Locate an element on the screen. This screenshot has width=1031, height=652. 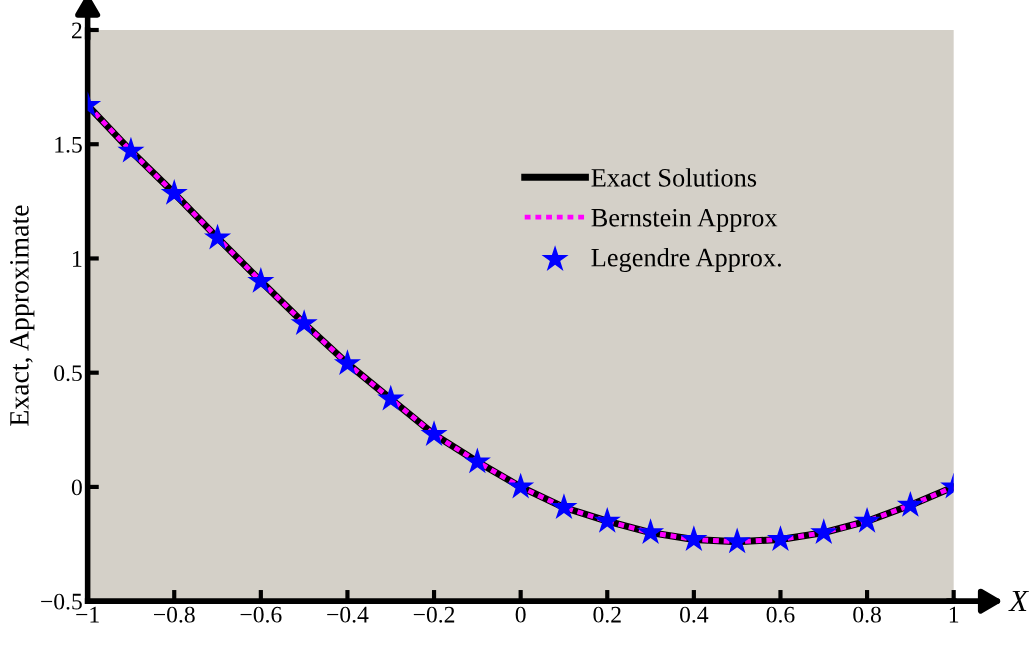
y-tick-label: 2 is located at coordinates (77, 30).